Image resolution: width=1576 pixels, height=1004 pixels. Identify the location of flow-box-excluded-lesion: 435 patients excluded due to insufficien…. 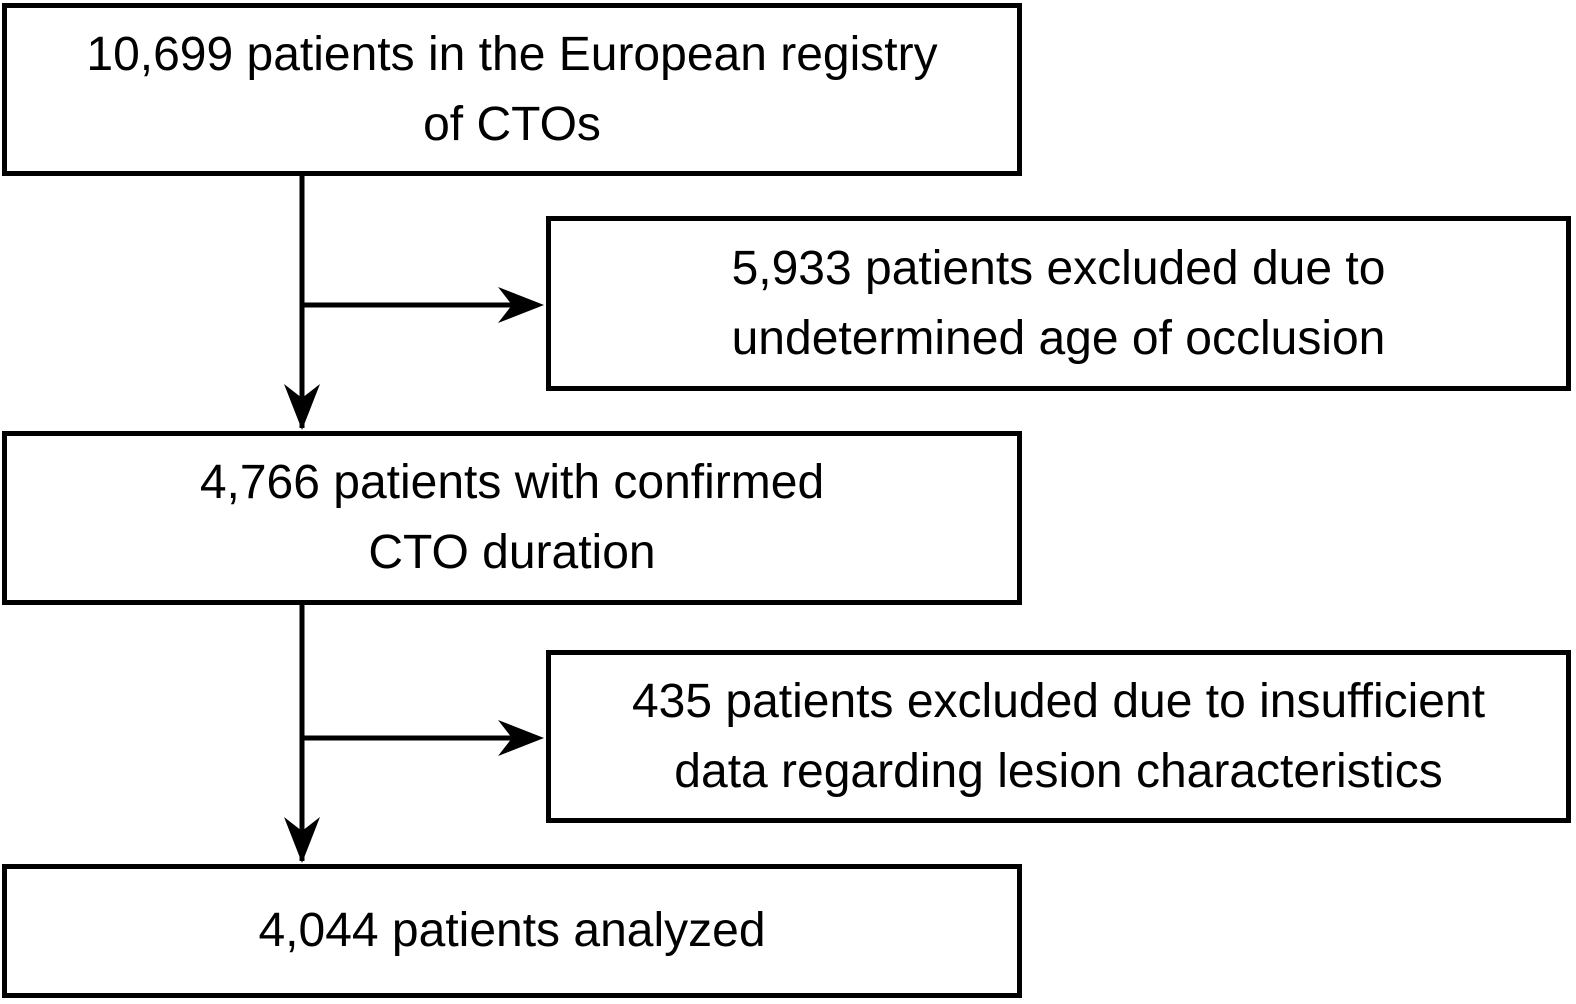
(1058, 736).